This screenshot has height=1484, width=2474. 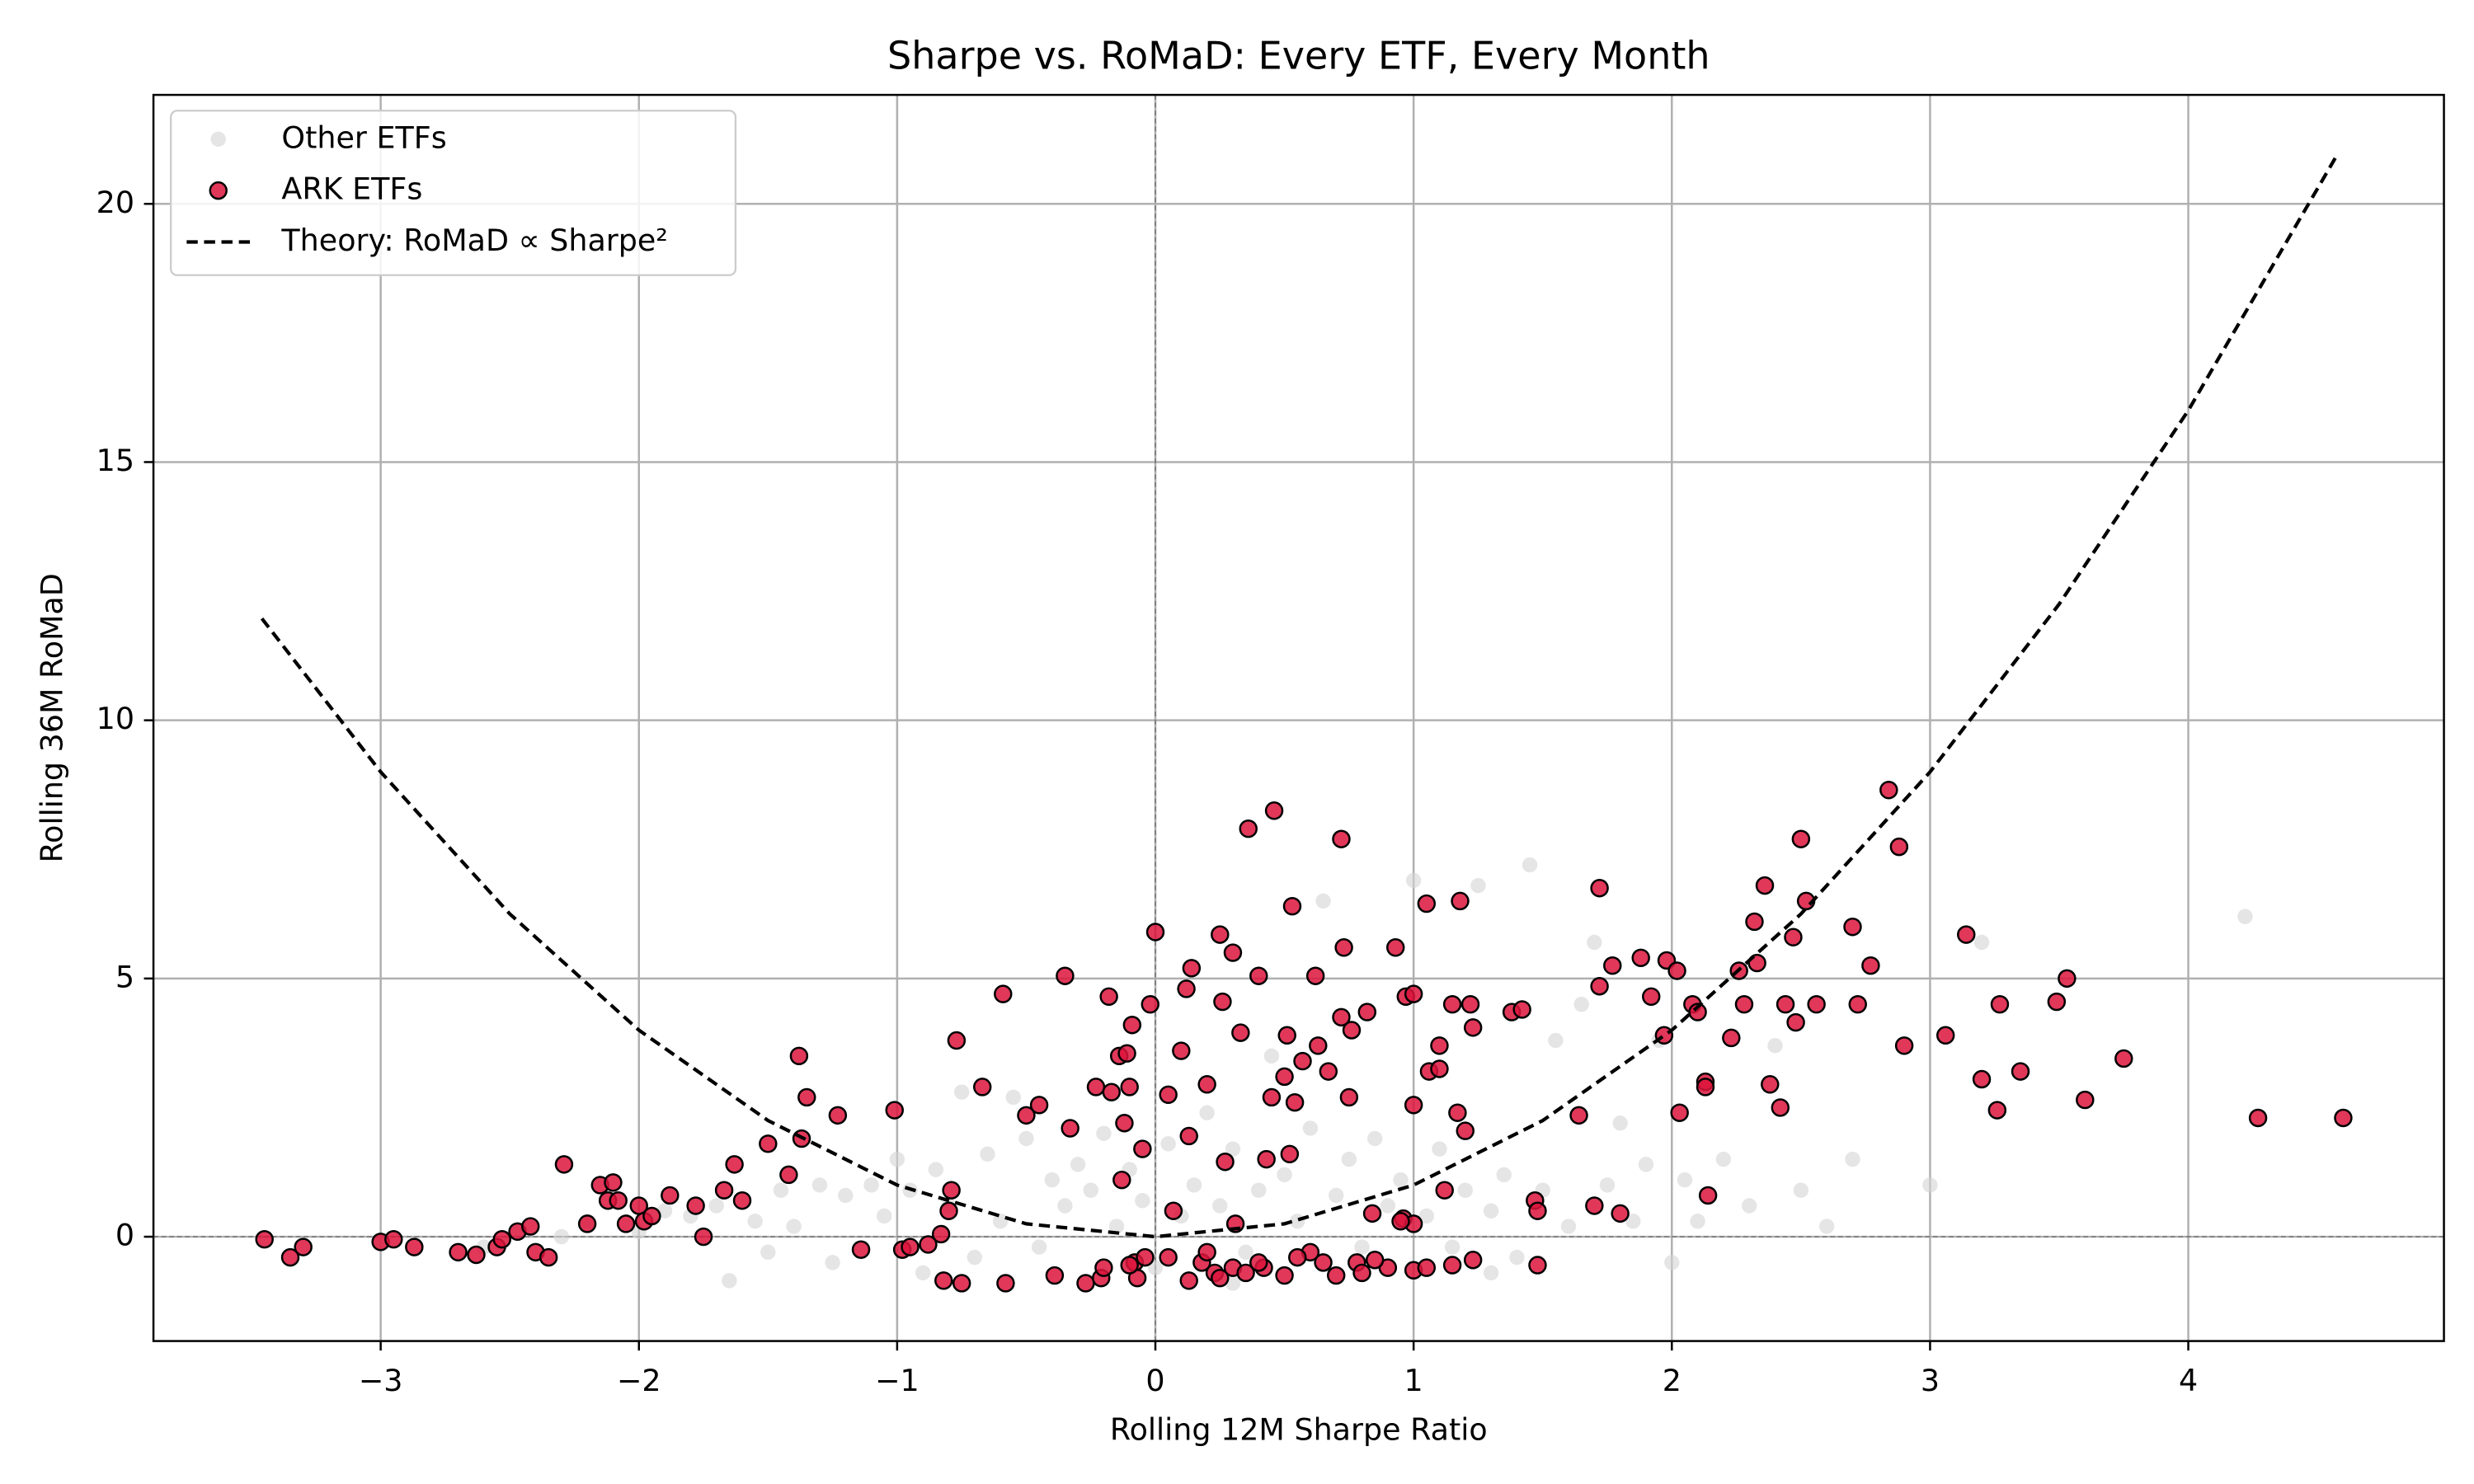 I want to click on x-tick-label: −2, so click(x=639, y=1380).